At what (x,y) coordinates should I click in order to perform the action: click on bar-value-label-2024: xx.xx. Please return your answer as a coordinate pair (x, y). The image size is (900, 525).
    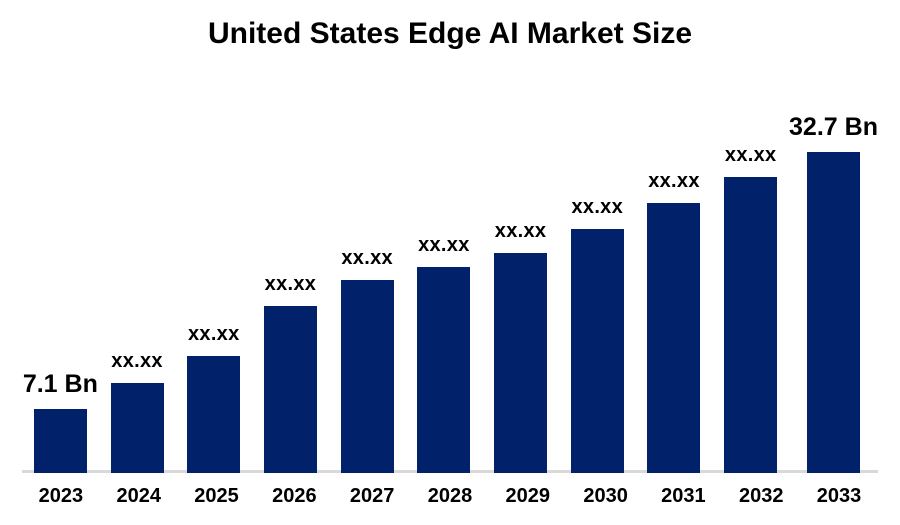
    Looking at the image, I should click on (137, 361).